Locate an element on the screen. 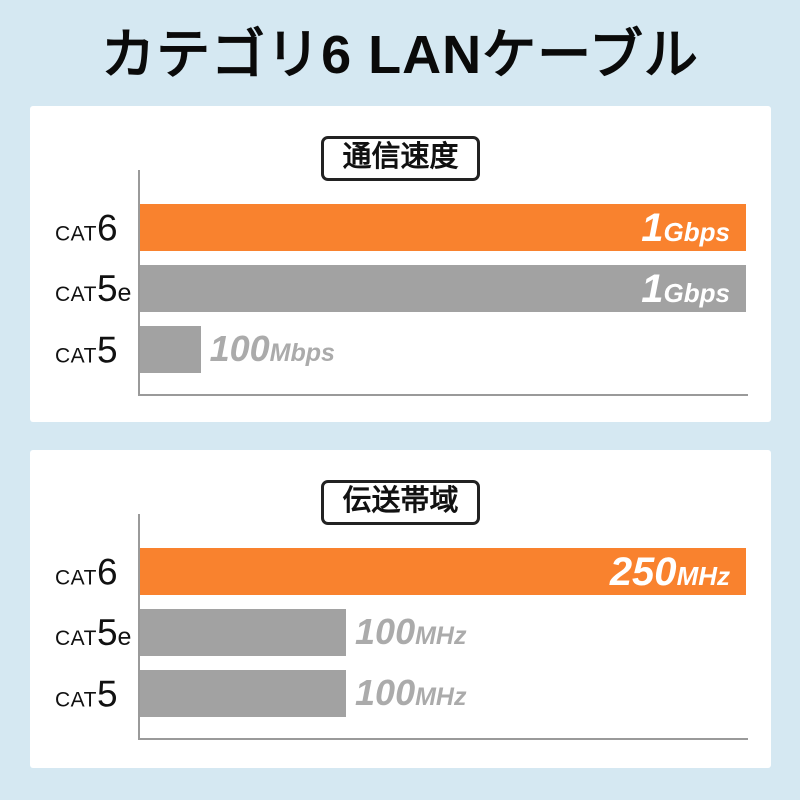 This screenshot has width=800, height=800. bandwidth-chart-title: 伝送帯域 is located at coordinates (400, 501).